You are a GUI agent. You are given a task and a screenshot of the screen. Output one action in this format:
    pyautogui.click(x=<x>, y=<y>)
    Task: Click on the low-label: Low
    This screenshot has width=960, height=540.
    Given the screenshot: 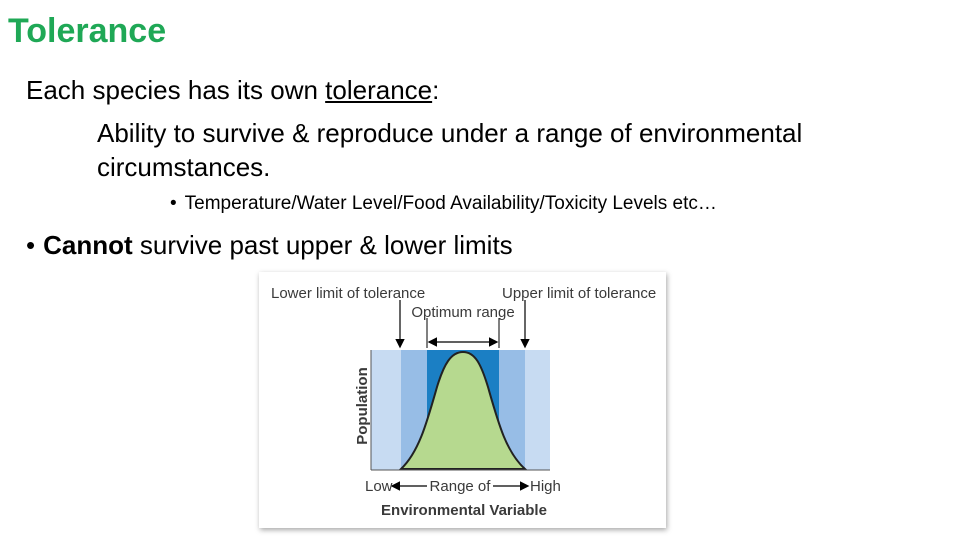 What is the action you would take?
    pyautogui.click(x=379, y=486)
    